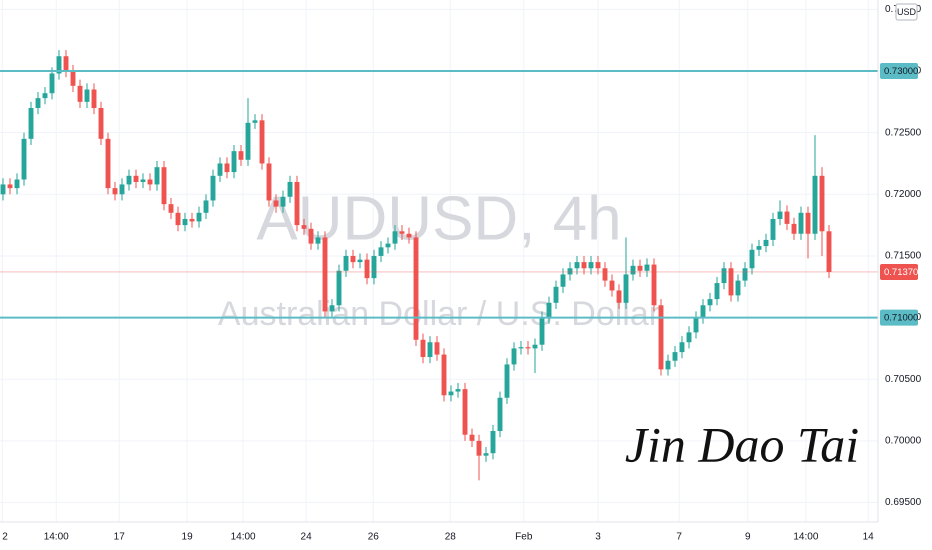 The image size is (932, 550). I want to click on x-tick-label: 9, so click(748, 537).